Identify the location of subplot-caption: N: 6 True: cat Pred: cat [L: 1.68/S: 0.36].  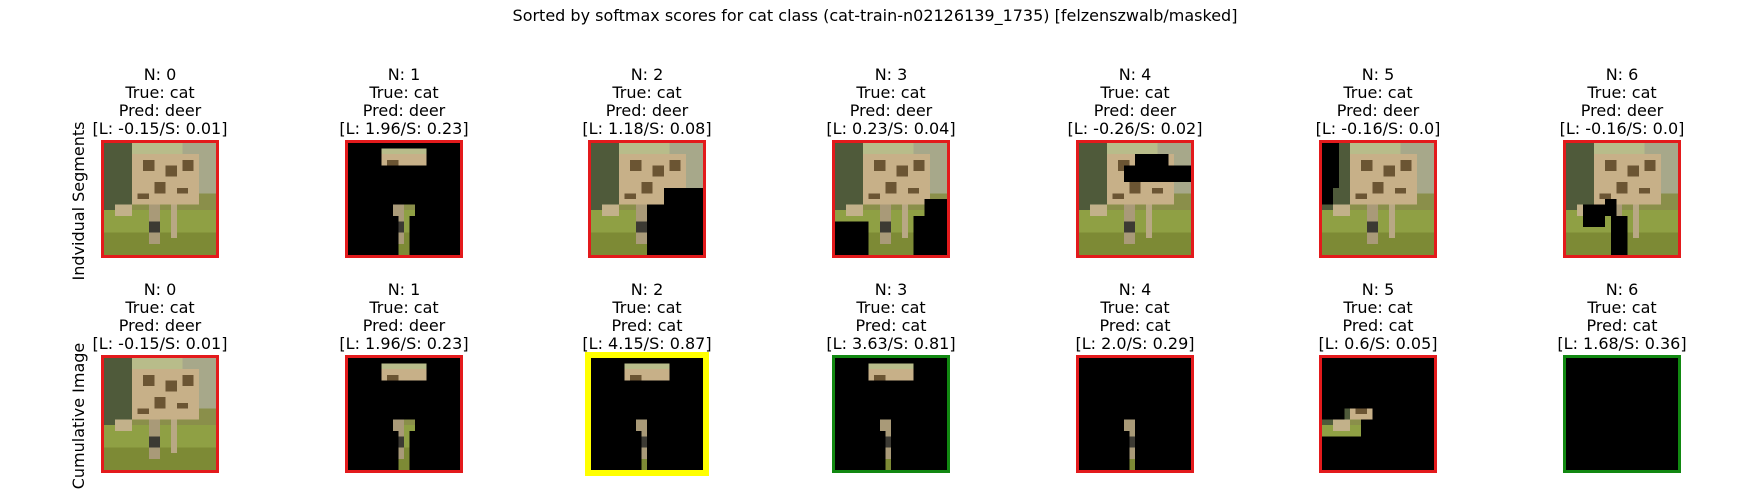
(1622, 317).